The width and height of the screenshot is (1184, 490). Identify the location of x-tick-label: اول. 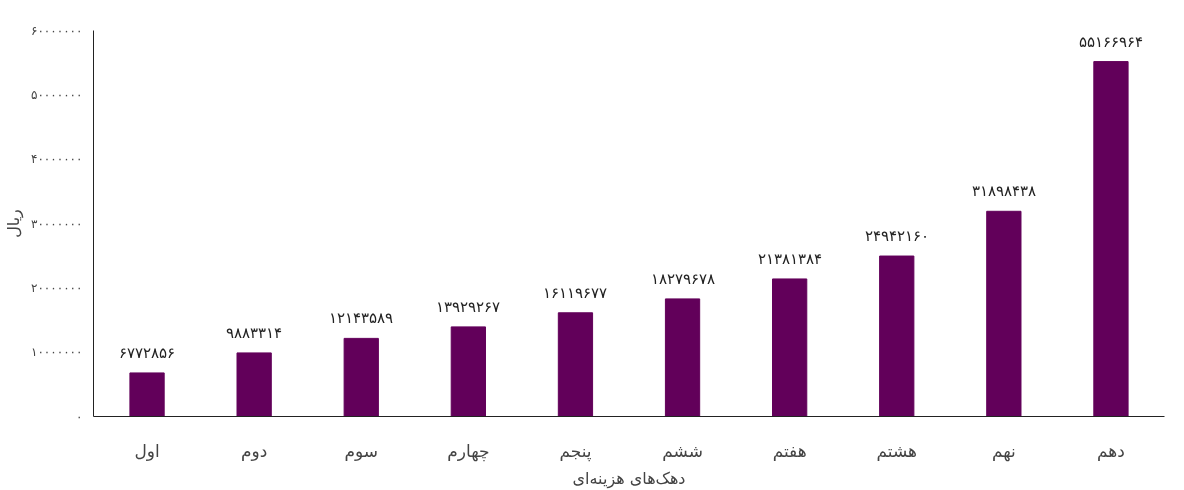
(147, 450).